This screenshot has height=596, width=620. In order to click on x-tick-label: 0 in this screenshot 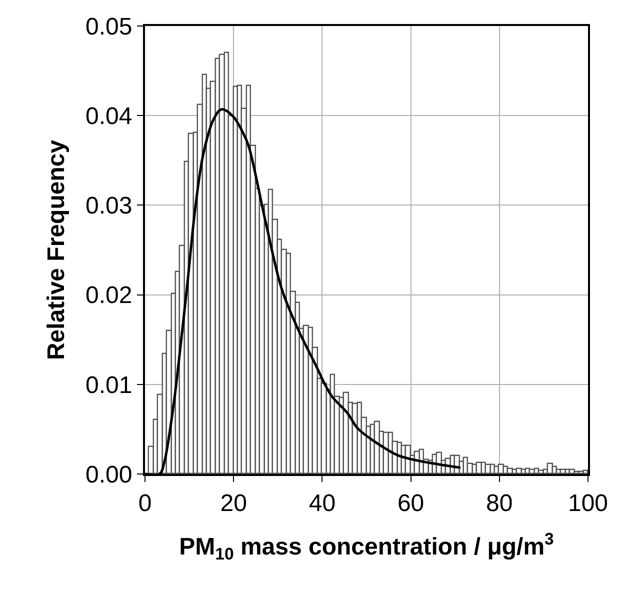, I will do `click(145, 503)`.